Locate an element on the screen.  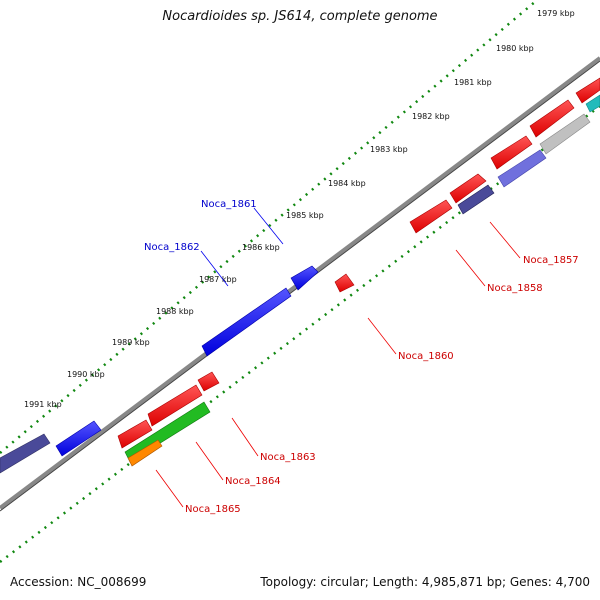
gene-label-reverse: Noca_1863 is located at coordinates (288, 457).